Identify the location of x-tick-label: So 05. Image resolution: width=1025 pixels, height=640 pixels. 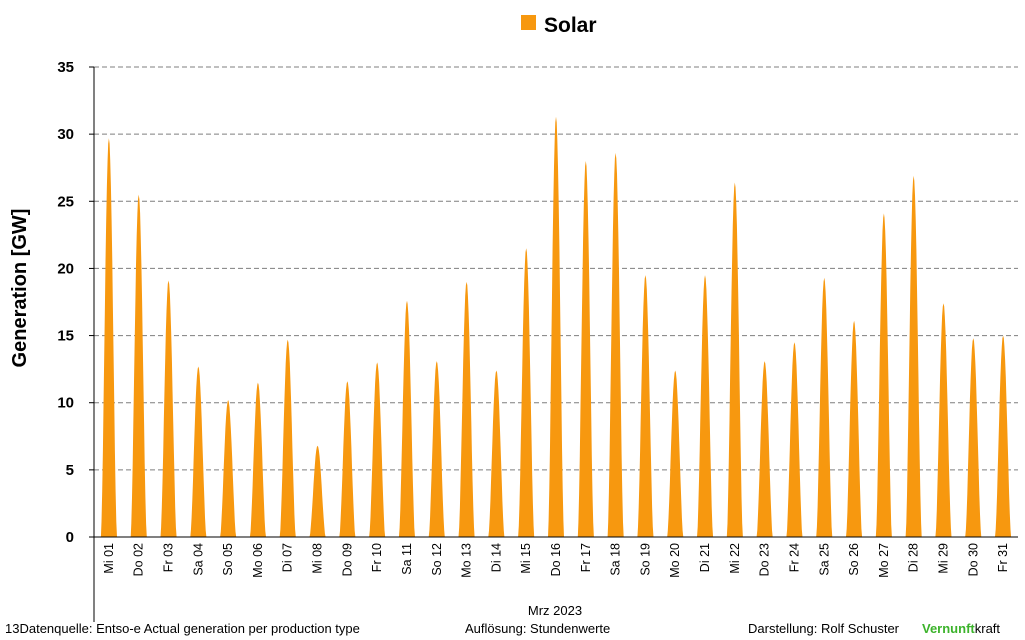
(228, 559).